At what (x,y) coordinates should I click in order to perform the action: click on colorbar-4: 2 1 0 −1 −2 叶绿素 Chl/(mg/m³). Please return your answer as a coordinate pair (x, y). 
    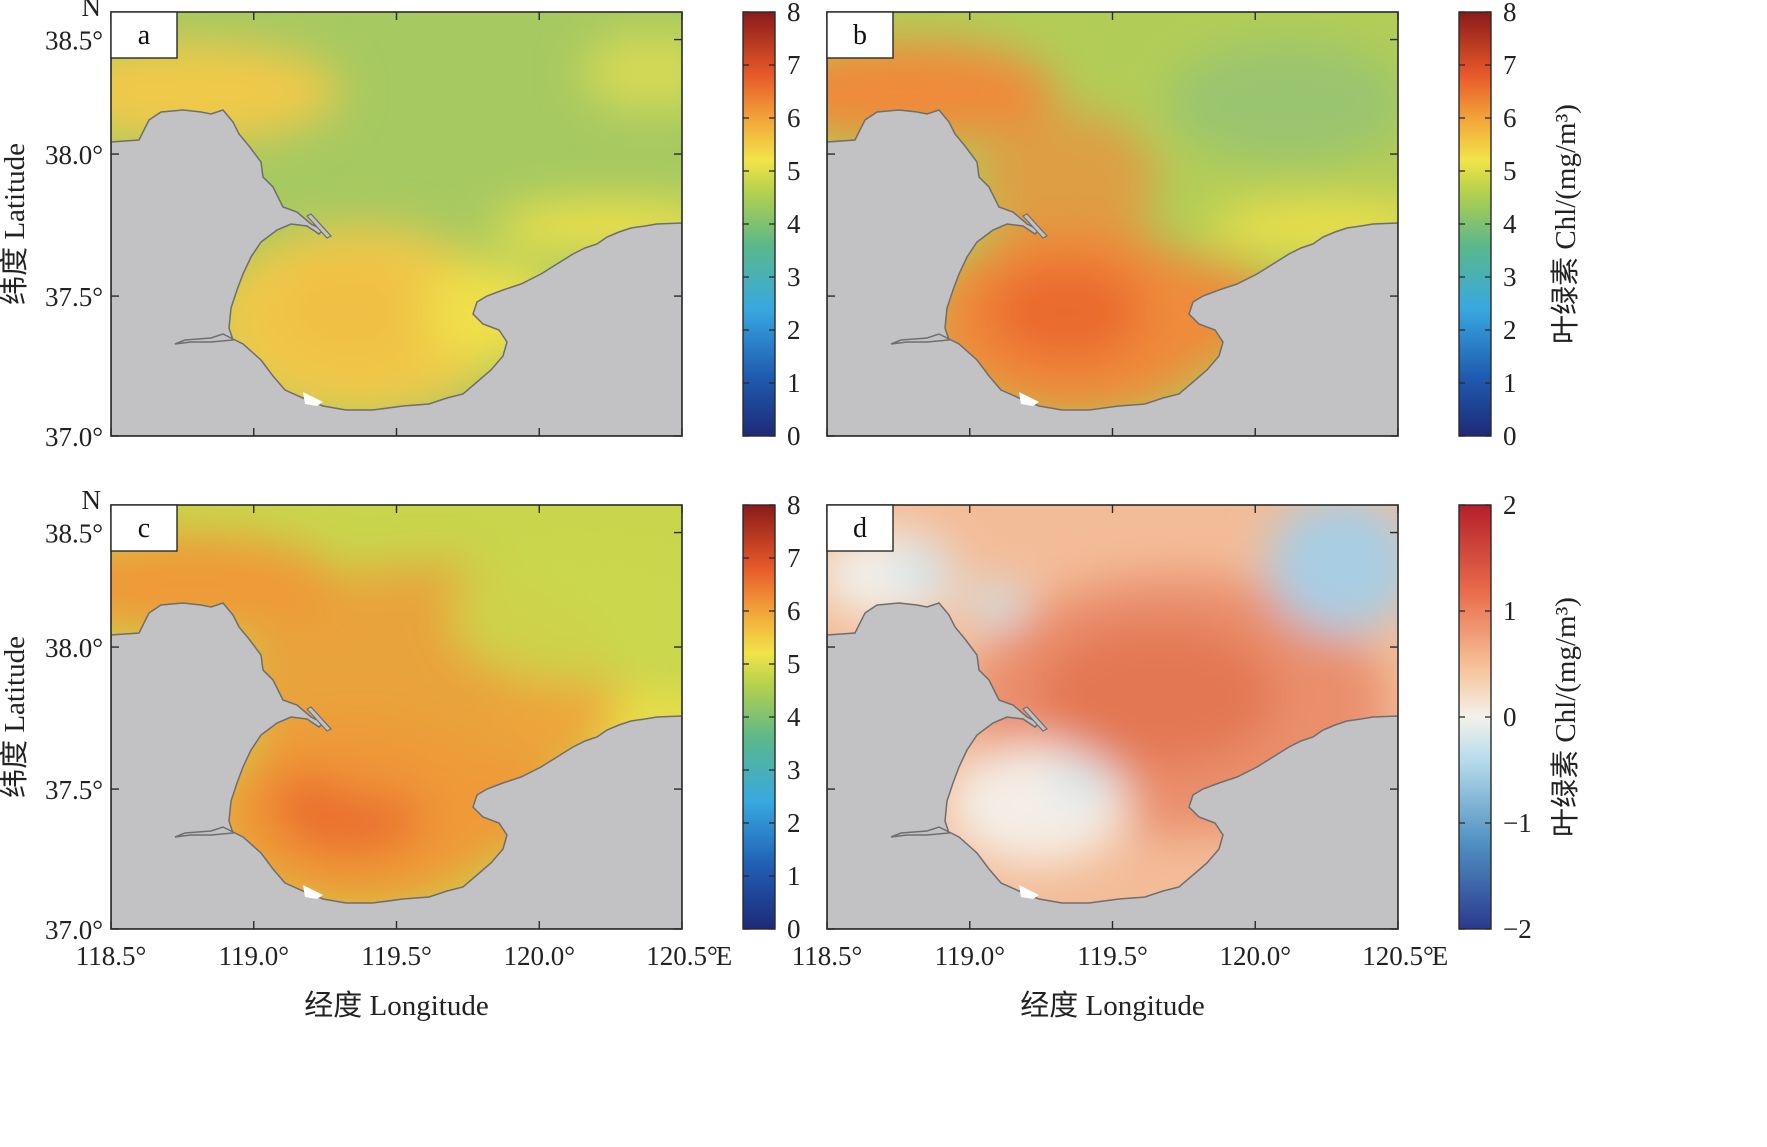
    Looking at the image, I should click on (1520, 717).